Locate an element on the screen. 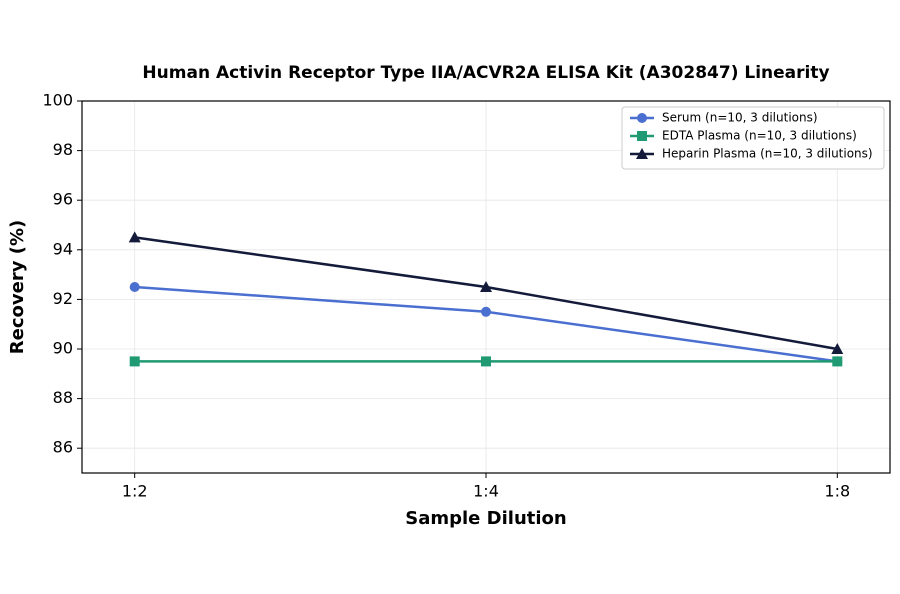  y-tick-label: 90 is located at coordinates (63, 348).